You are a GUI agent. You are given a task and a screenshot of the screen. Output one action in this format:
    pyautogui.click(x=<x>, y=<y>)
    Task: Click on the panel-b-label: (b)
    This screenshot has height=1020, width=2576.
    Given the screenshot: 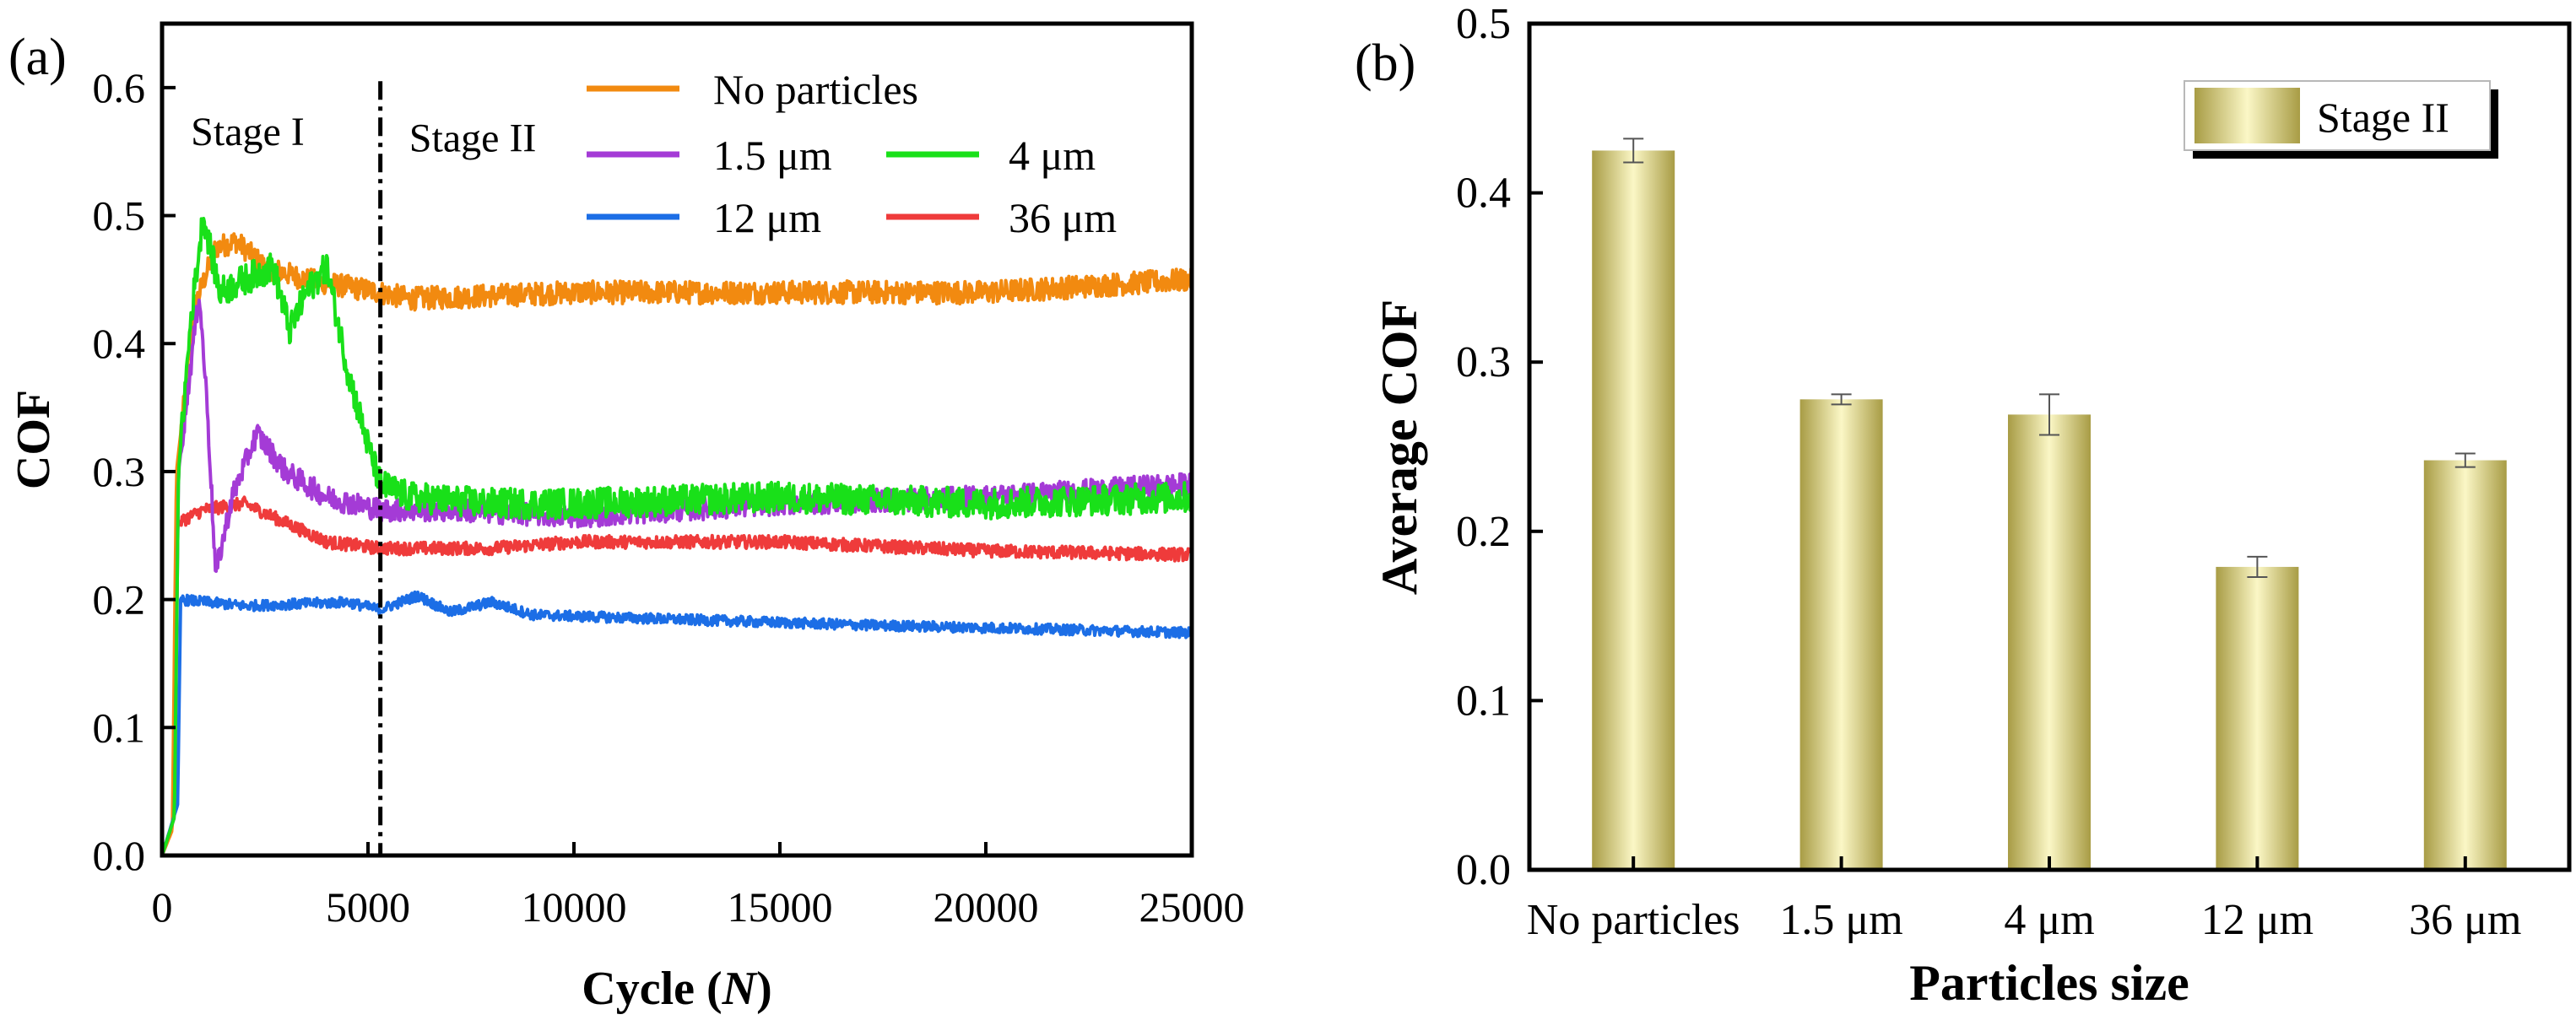 What is the action you would take?
    pyautogui.click(x=1385, y=63)
    